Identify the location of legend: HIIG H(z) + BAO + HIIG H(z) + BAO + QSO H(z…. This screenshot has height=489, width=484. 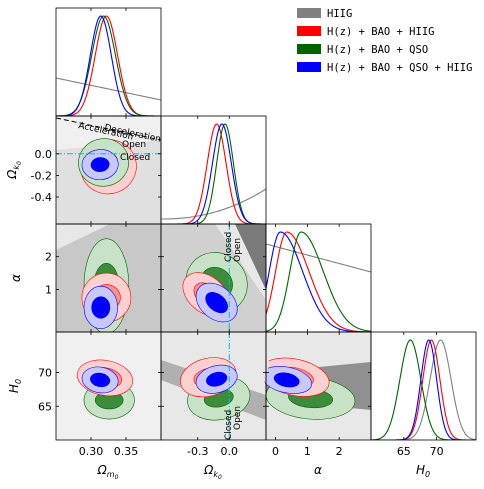
(384, 41).